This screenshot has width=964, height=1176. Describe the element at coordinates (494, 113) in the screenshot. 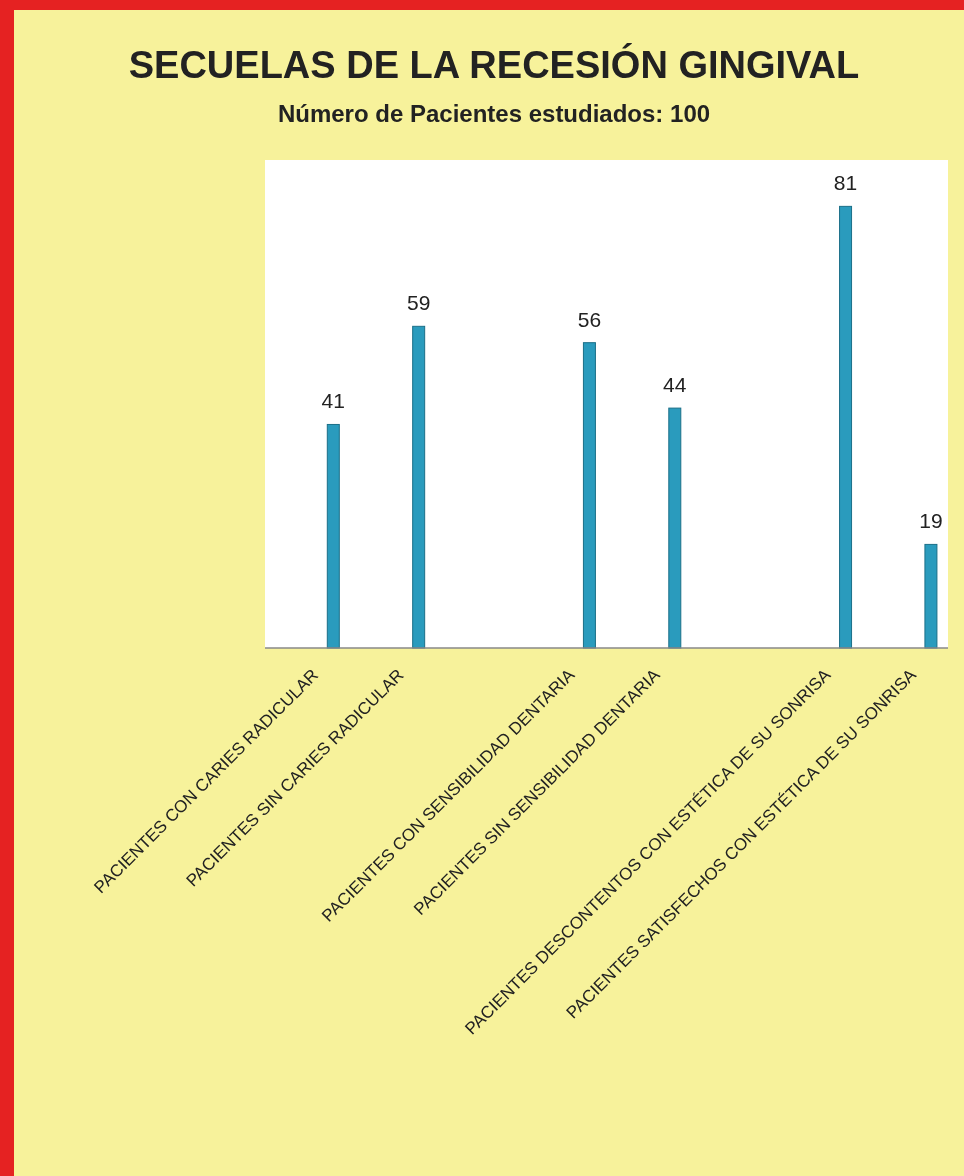

I see `chart-subtitle: Número de Pacientes estudiados: 100` at that location.